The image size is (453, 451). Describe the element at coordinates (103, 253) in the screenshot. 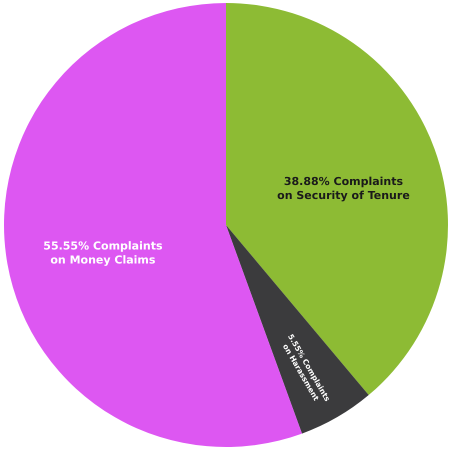

I see `slice-label: 55.55% Complaints on Money Claims` at that location.